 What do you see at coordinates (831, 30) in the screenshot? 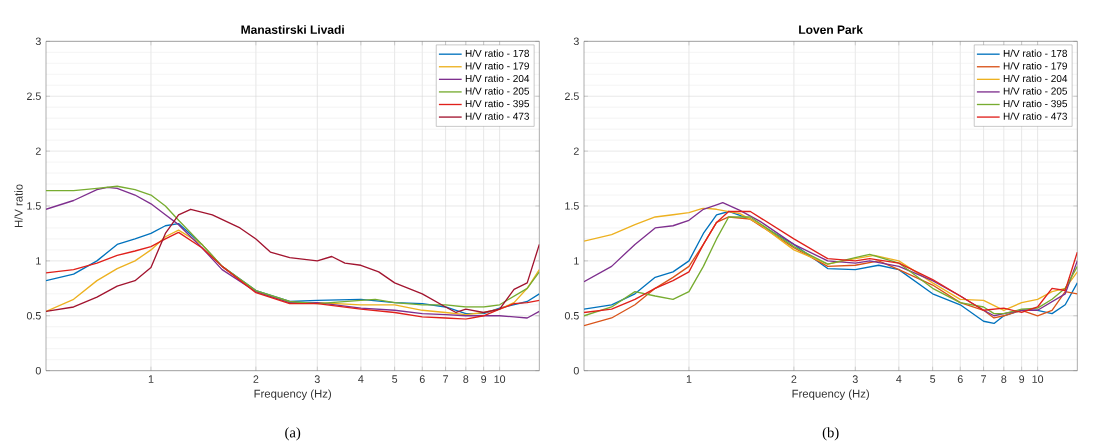
I see `chart-title: Loven Park` at bounding box center [831, 30].